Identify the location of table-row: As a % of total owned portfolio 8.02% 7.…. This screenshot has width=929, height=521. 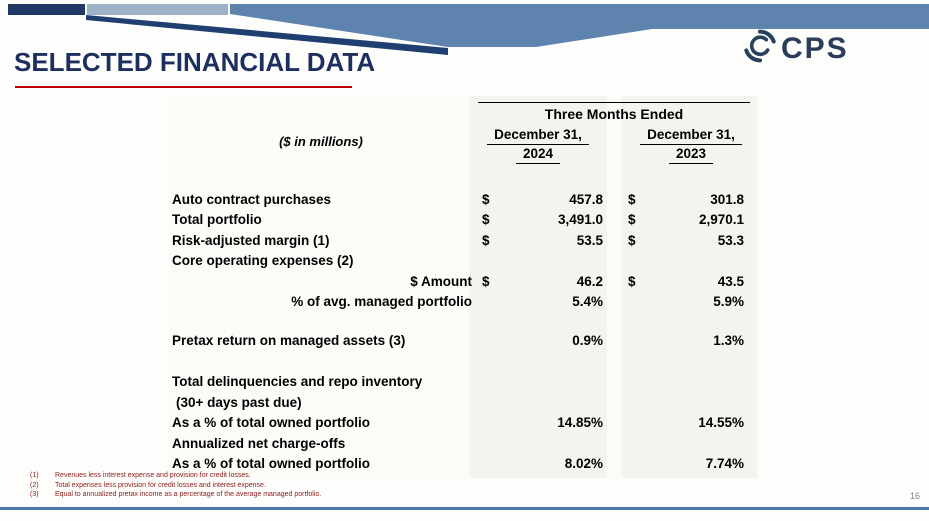
(463, 464).